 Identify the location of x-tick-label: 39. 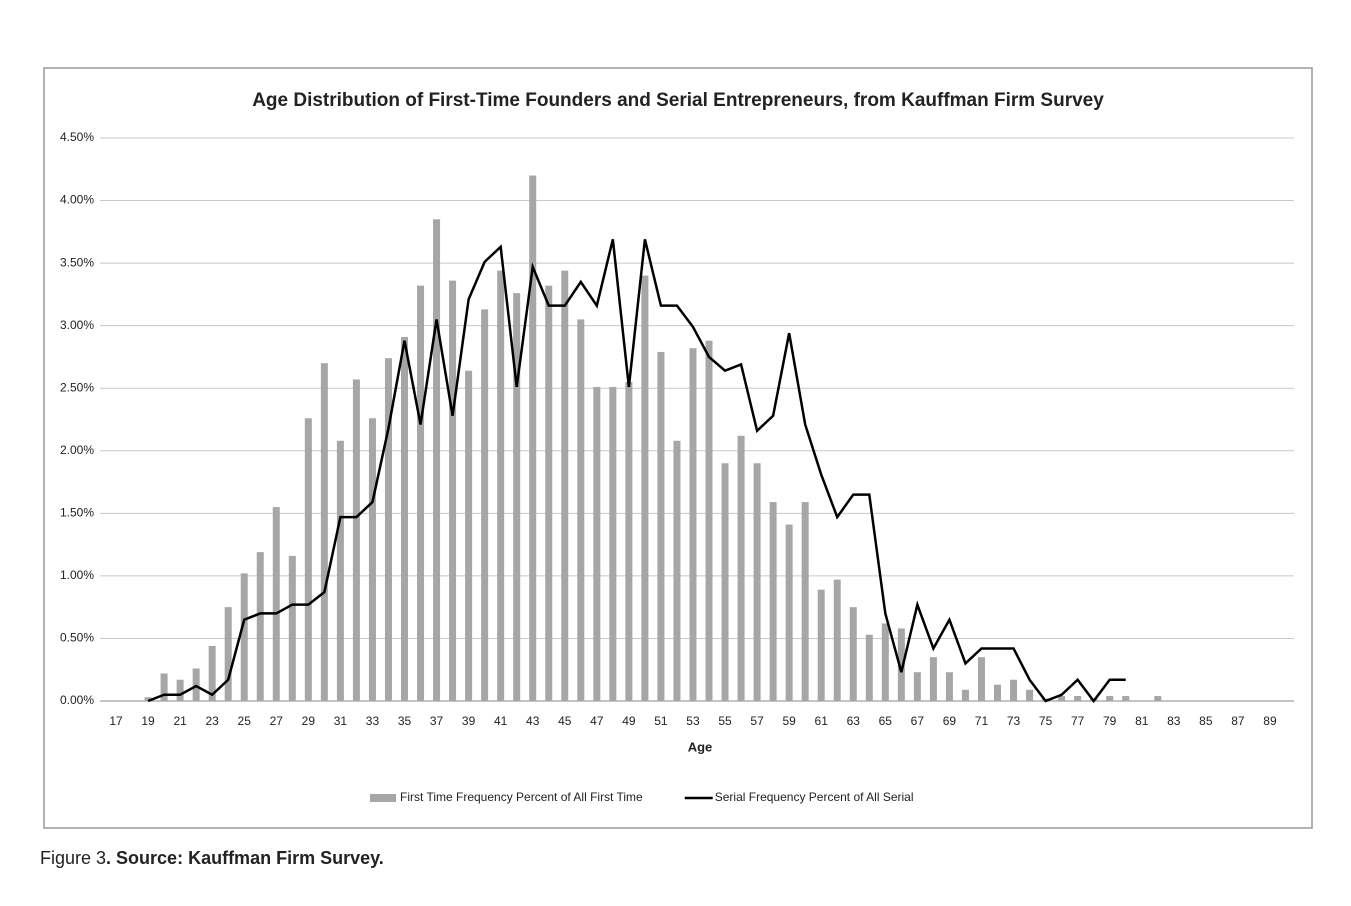
(469, 721).